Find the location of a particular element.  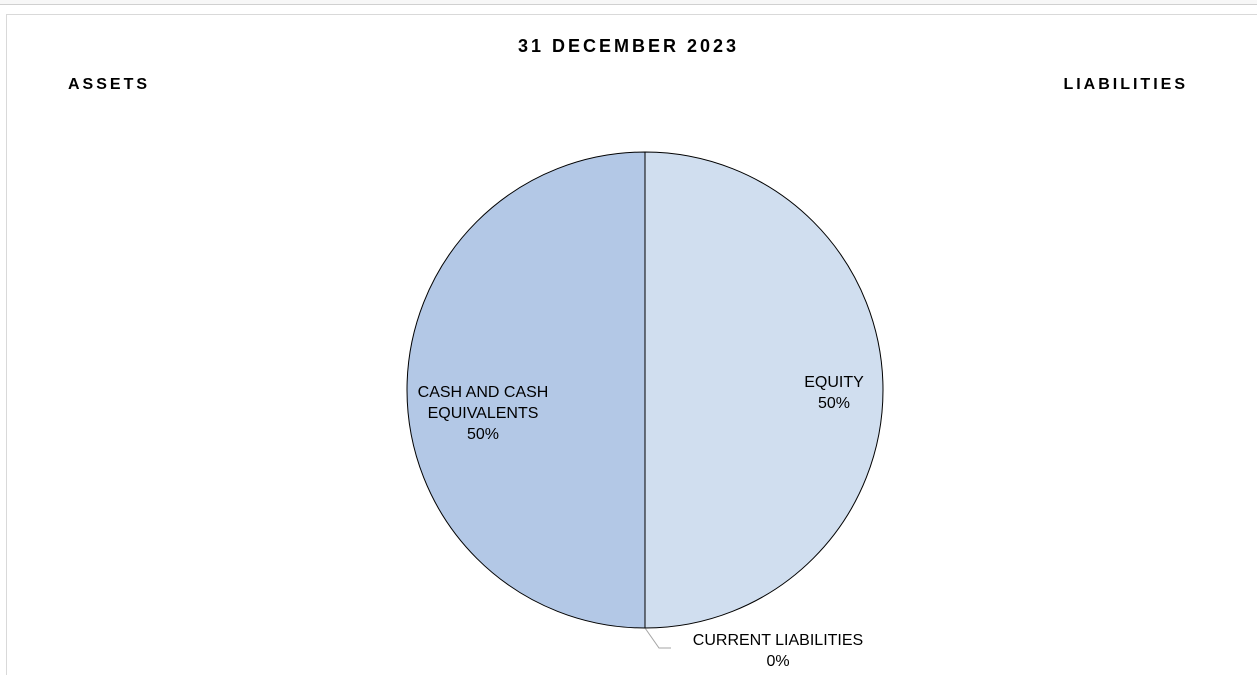

liabilities-heading: LIABILITIES is located at coordinates (1125, 84).